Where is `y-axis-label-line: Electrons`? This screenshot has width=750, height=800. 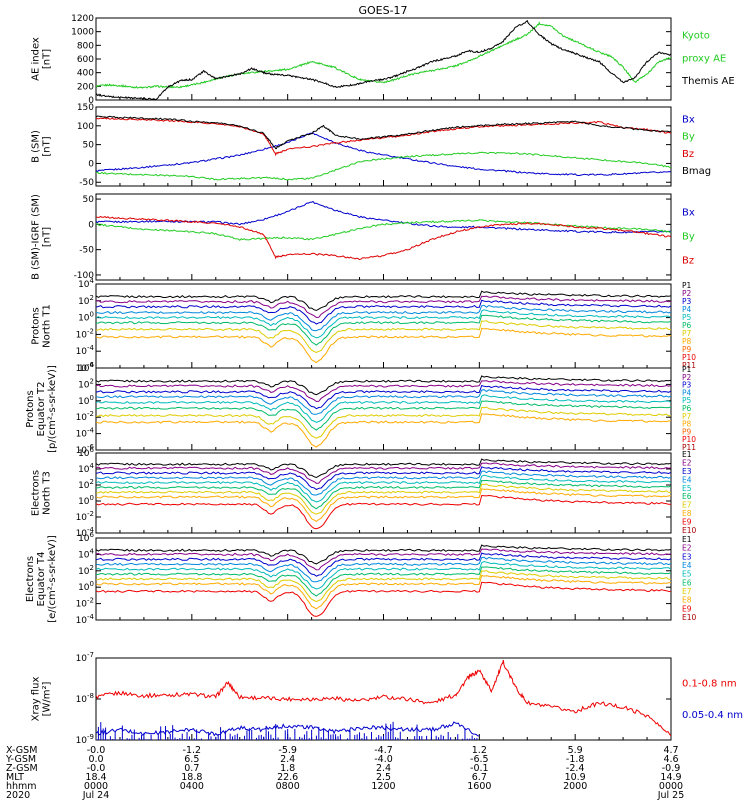
y-axis-label-line: Electrons is located at coordinates (30, 579).